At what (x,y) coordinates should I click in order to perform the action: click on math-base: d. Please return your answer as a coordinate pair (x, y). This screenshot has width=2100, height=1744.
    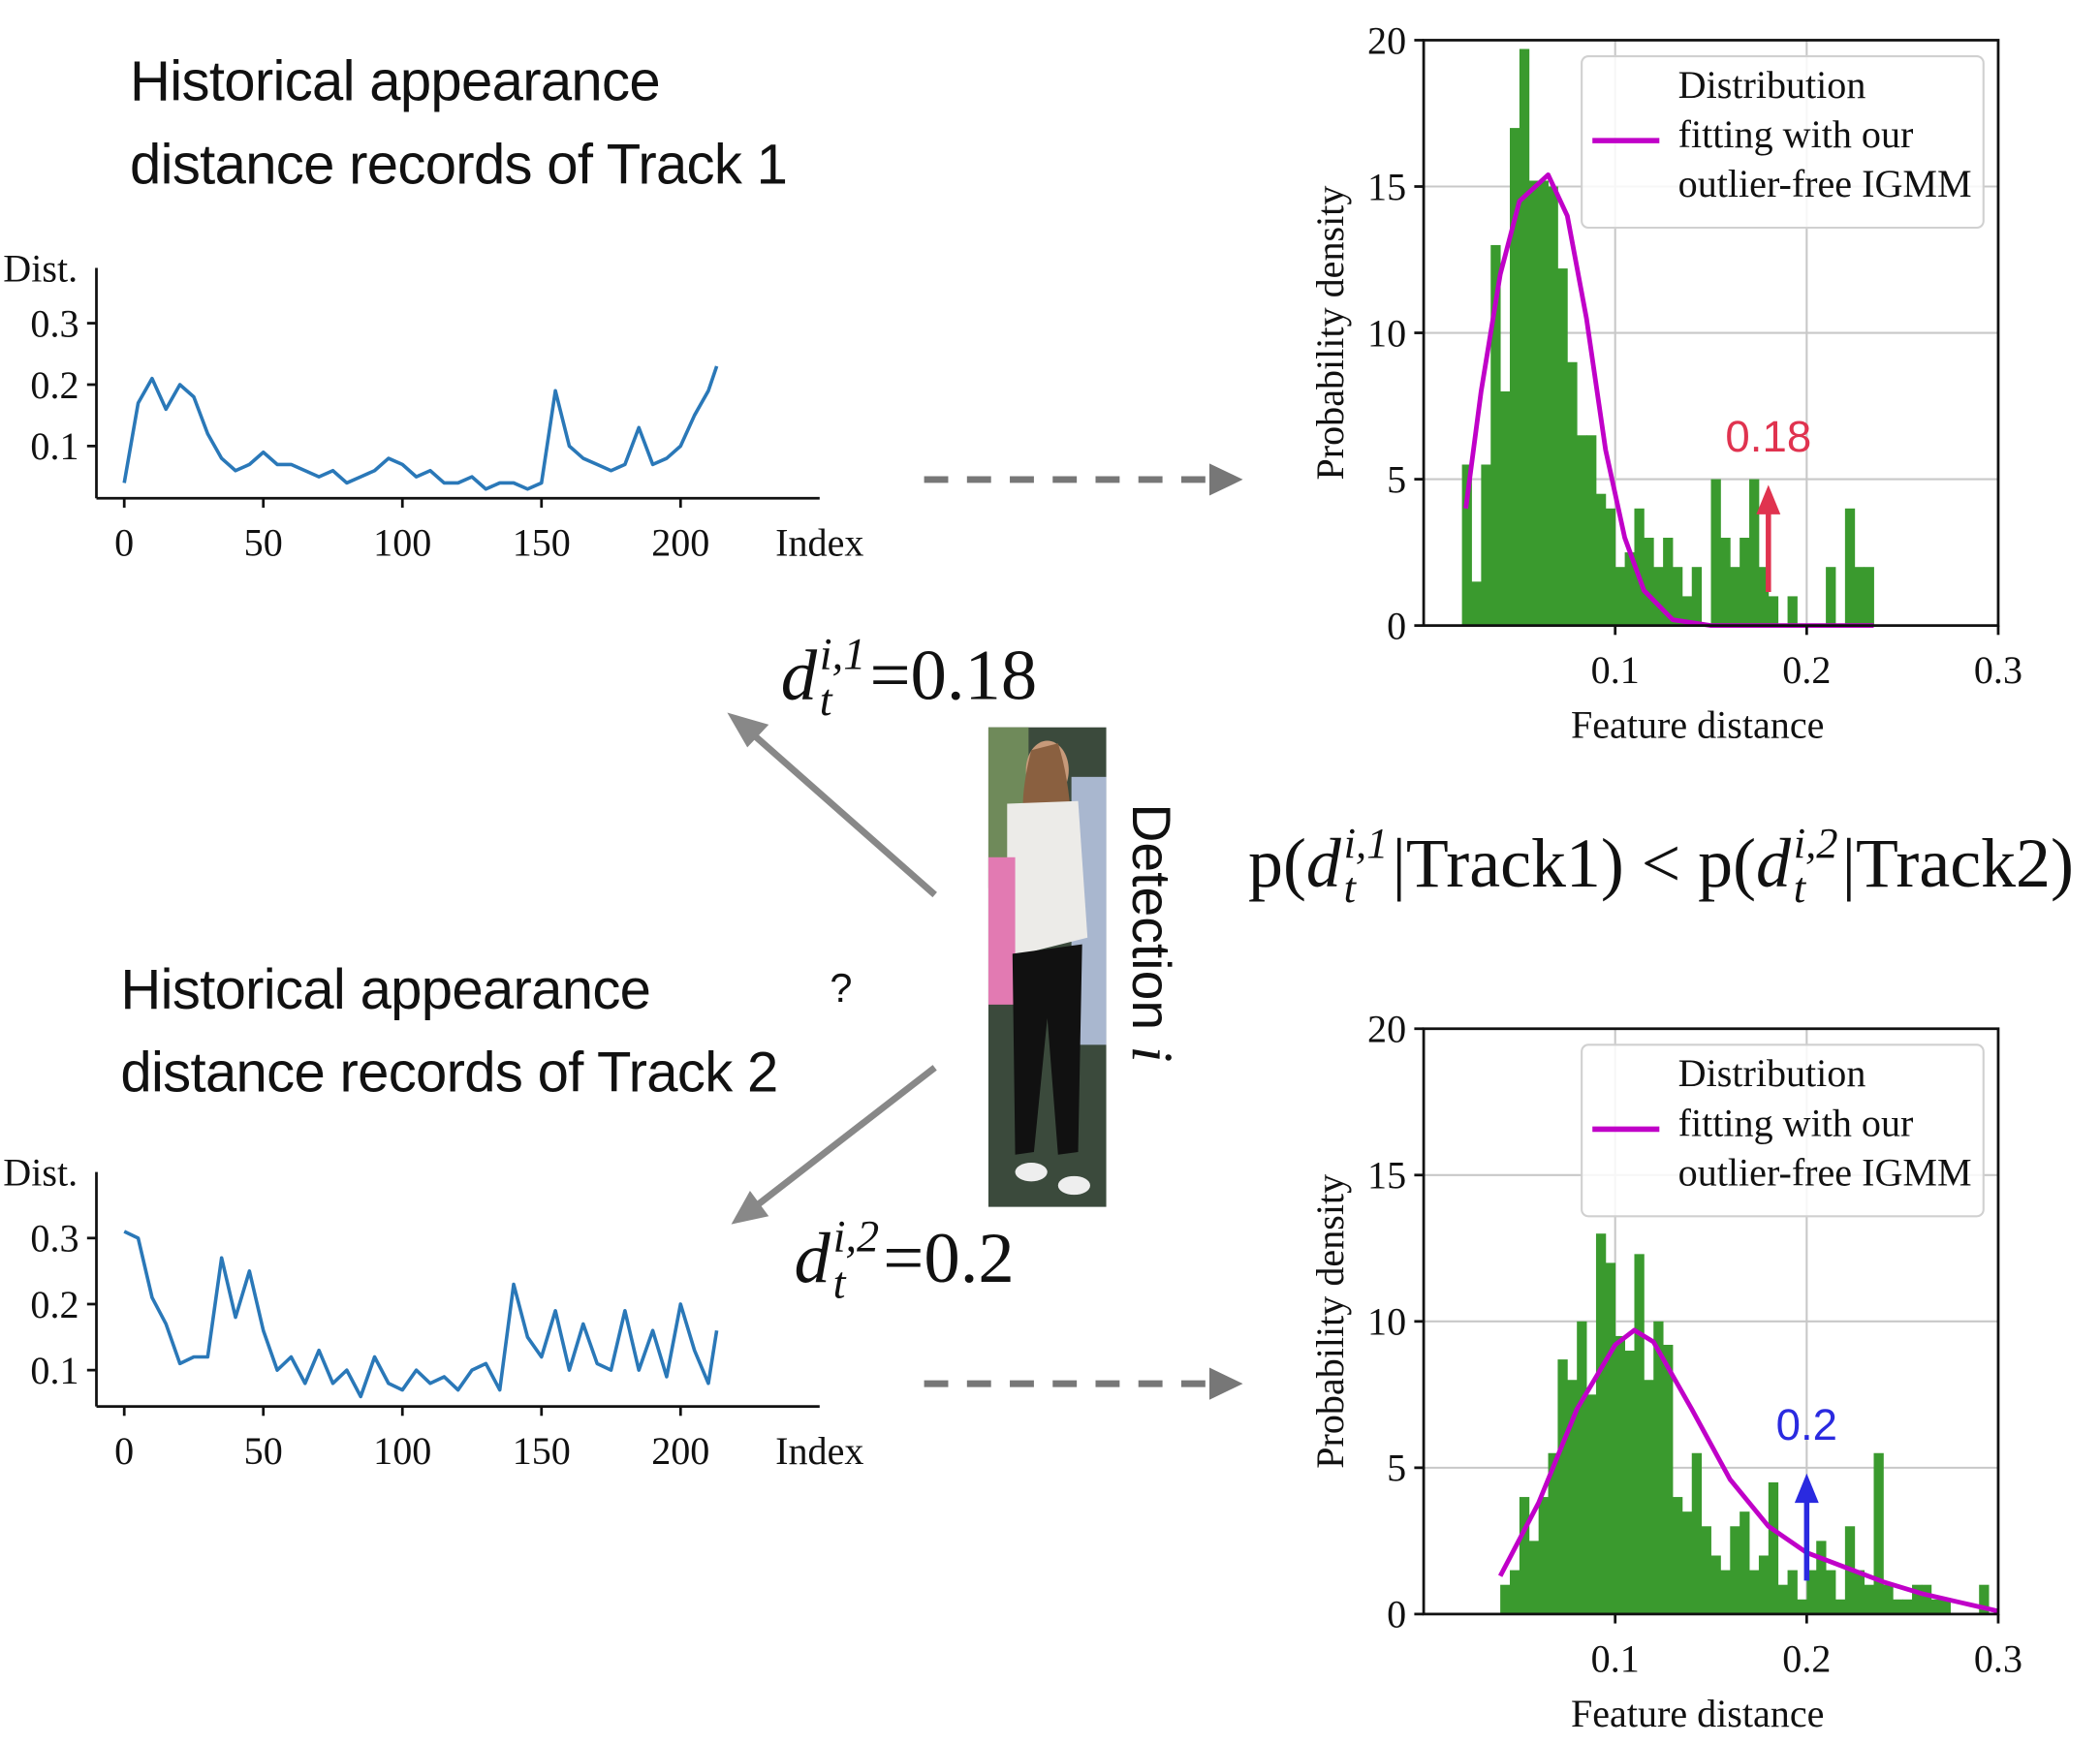
    Looking at the image, I should click on (813, 1258).